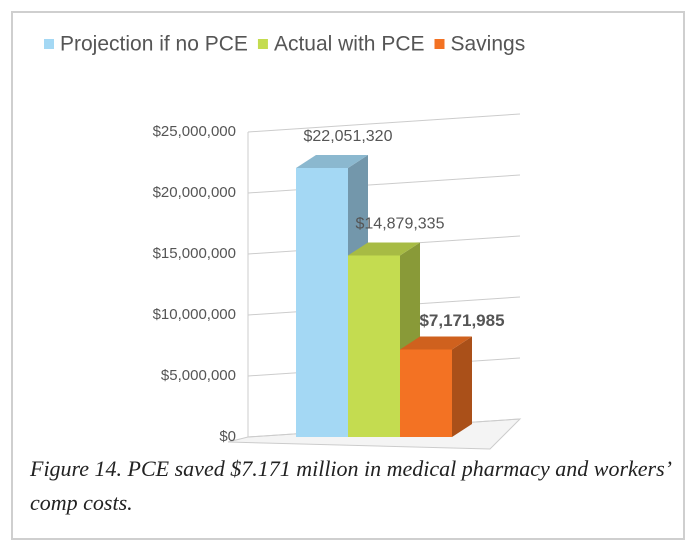 This screenshot has width=697, height=552. Describe the element at coordinates (194, 131) in the screenshot. I see `y-tick-label: $25,000,000` at that location.